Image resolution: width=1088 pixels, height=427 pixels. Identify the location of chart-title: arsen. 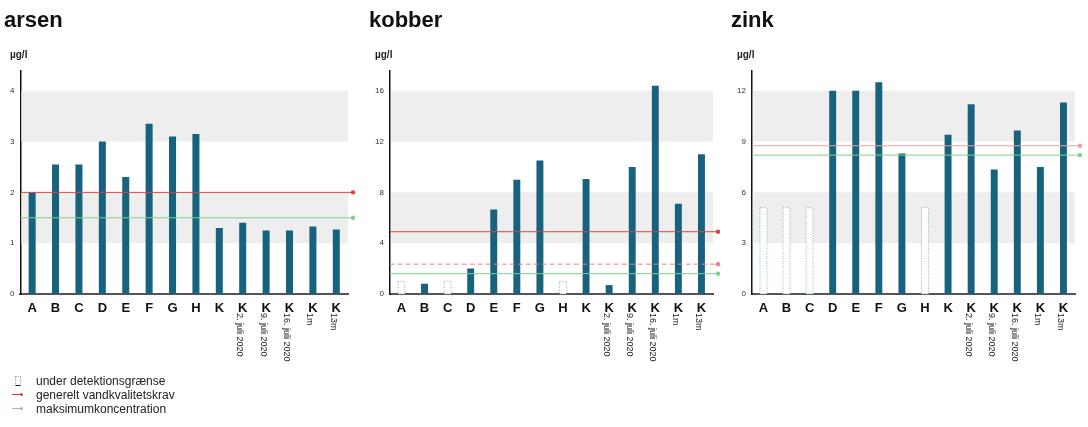
(33, 20).